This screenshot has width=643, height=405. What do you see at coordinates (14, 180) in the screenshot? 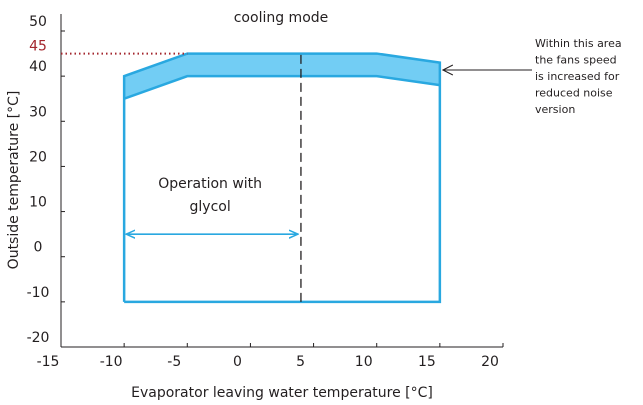
I see `y-axis-label: Outside temperature [°C]` at bounding box center [14, 180].